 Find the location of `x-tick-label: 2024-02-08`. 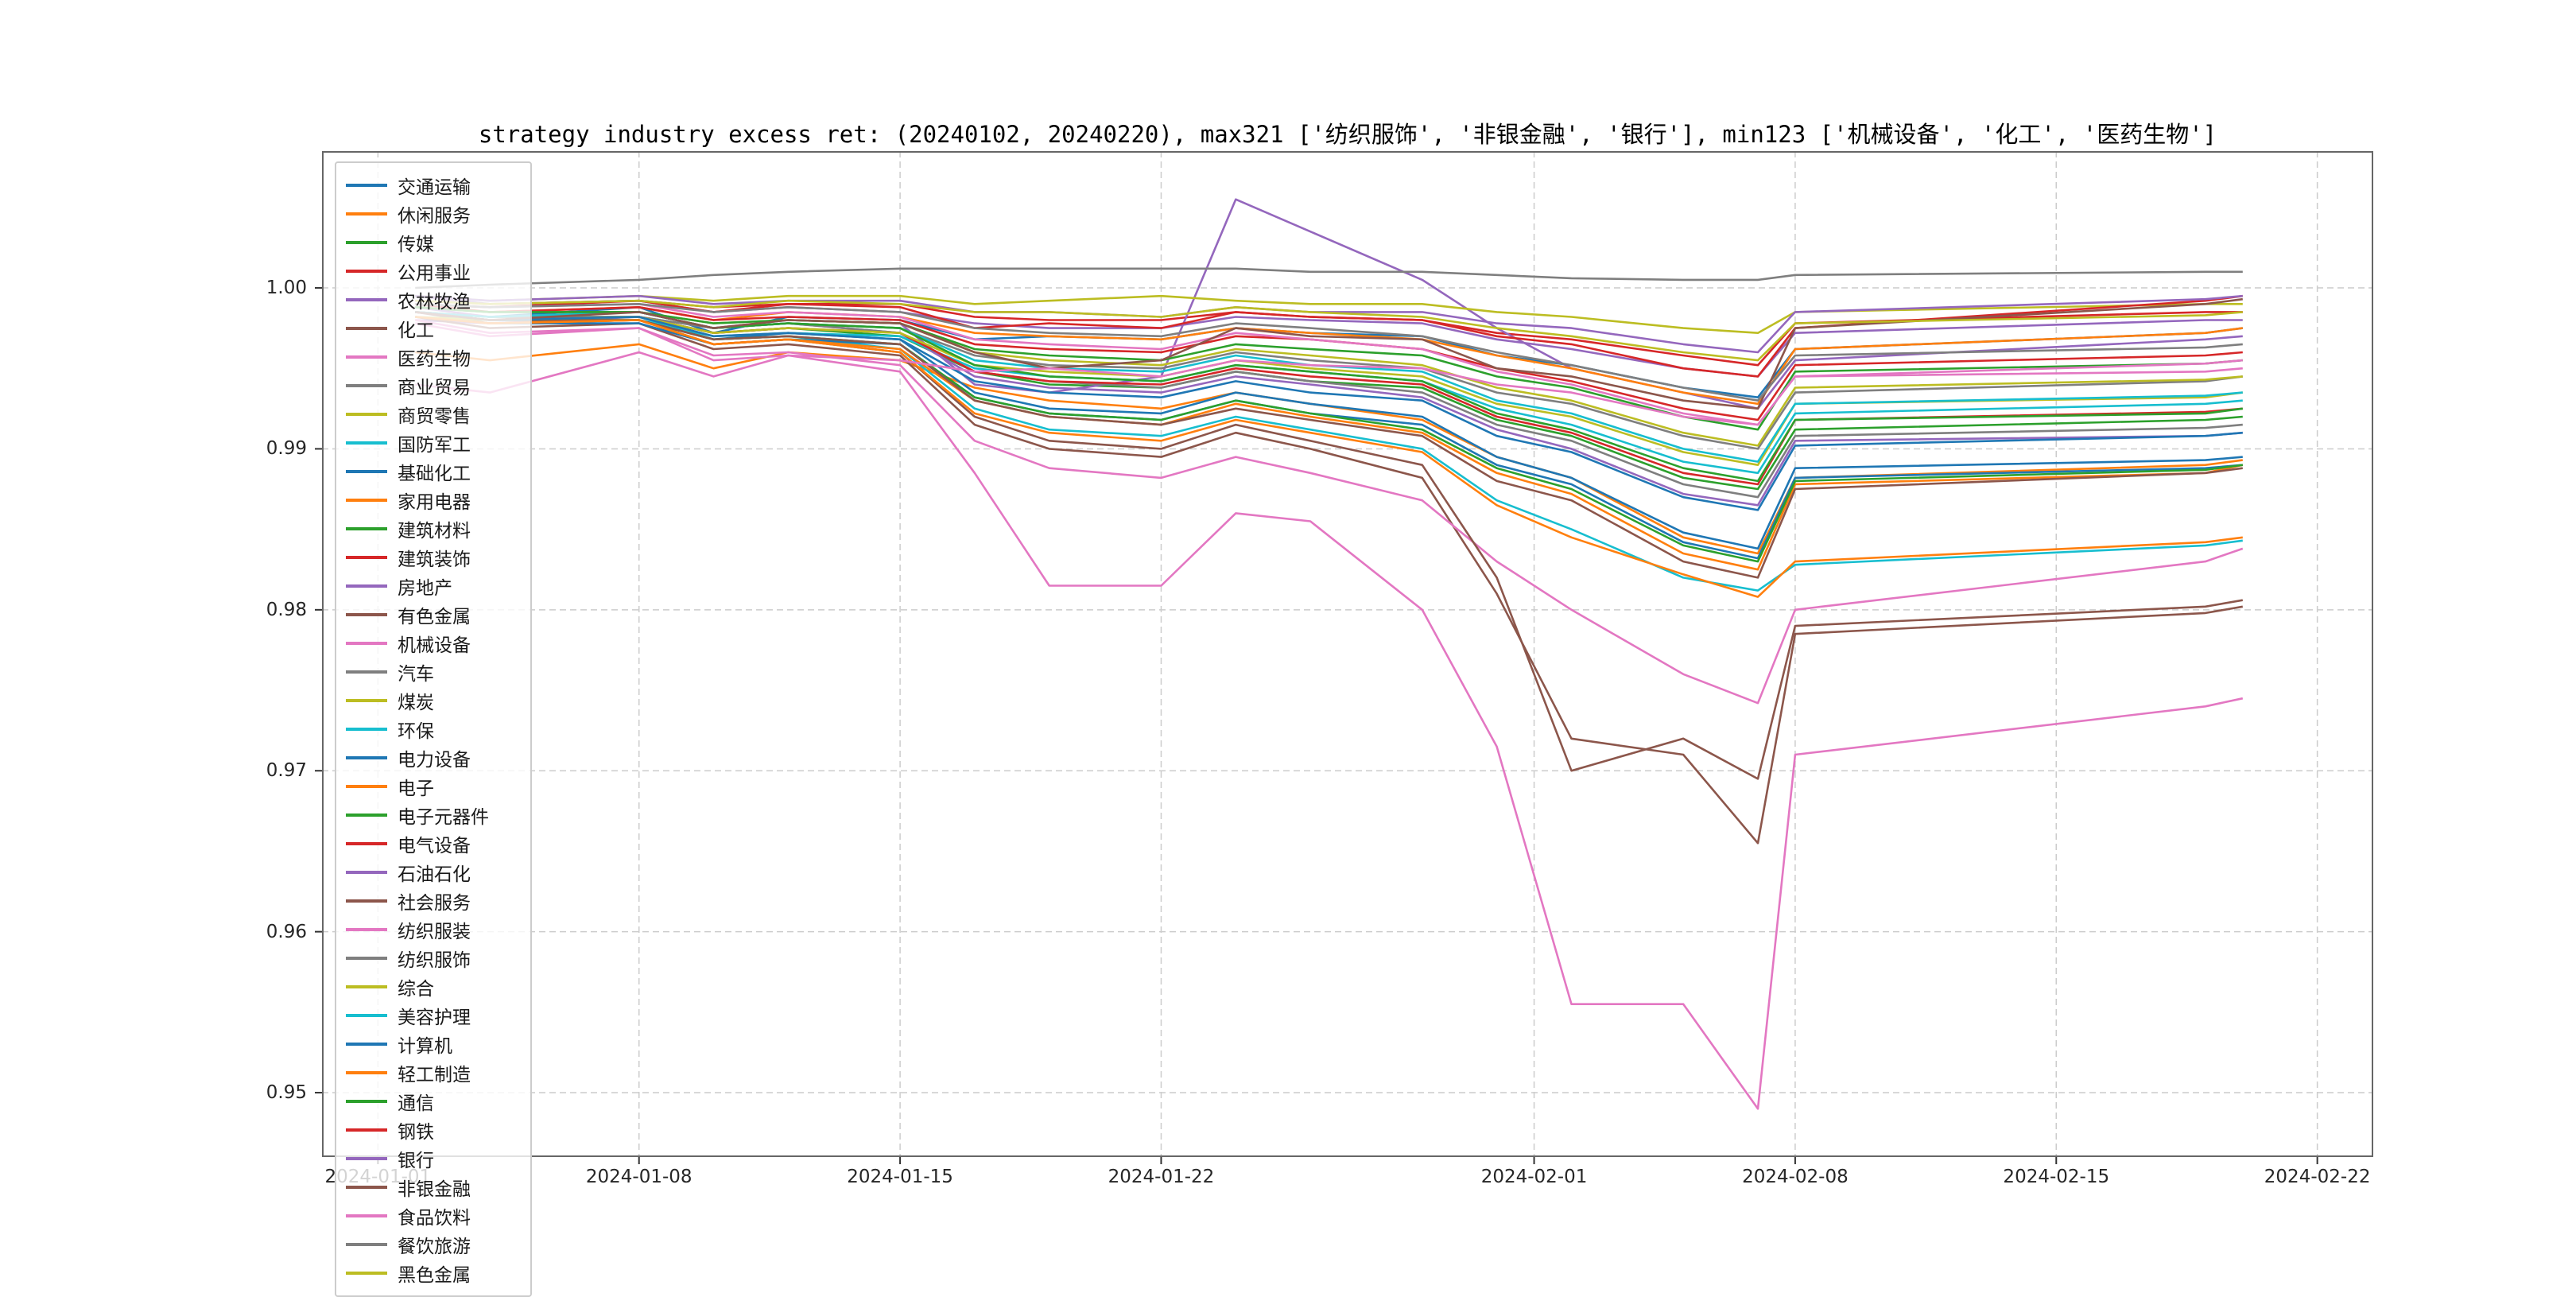

x-tick-label: 2024-02-08 is located at coordinates (1795, 1177).